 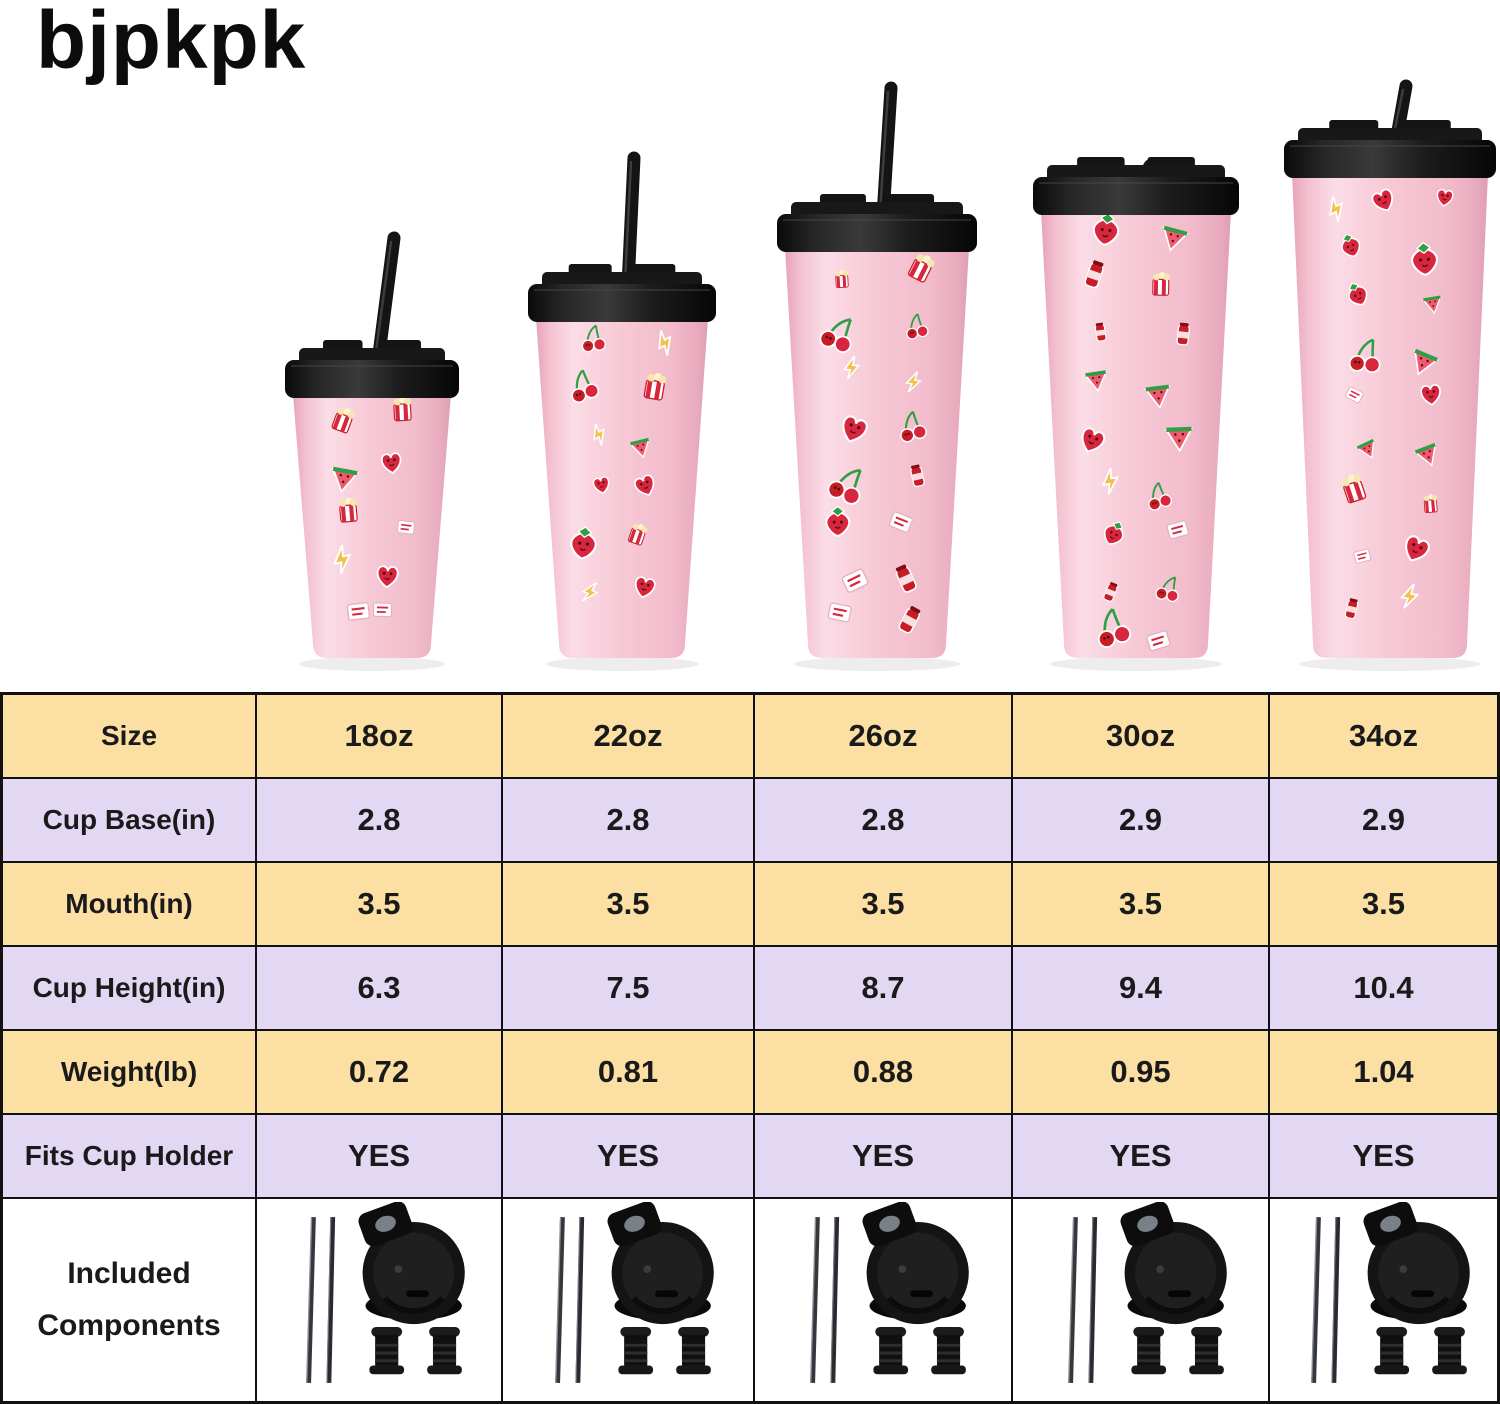 I want to click on mouth-row-label: Mouth(in), so click(x=130, y=905).